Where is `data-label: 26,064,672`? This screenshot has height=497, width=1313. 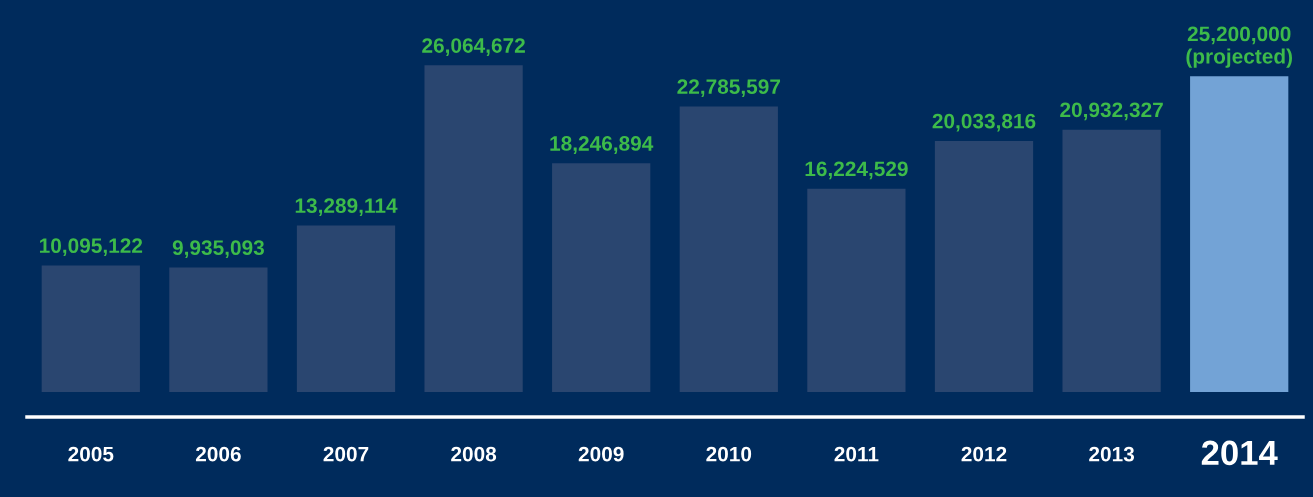
data-label: 26,064,672 is located at coordinates (473, 47).